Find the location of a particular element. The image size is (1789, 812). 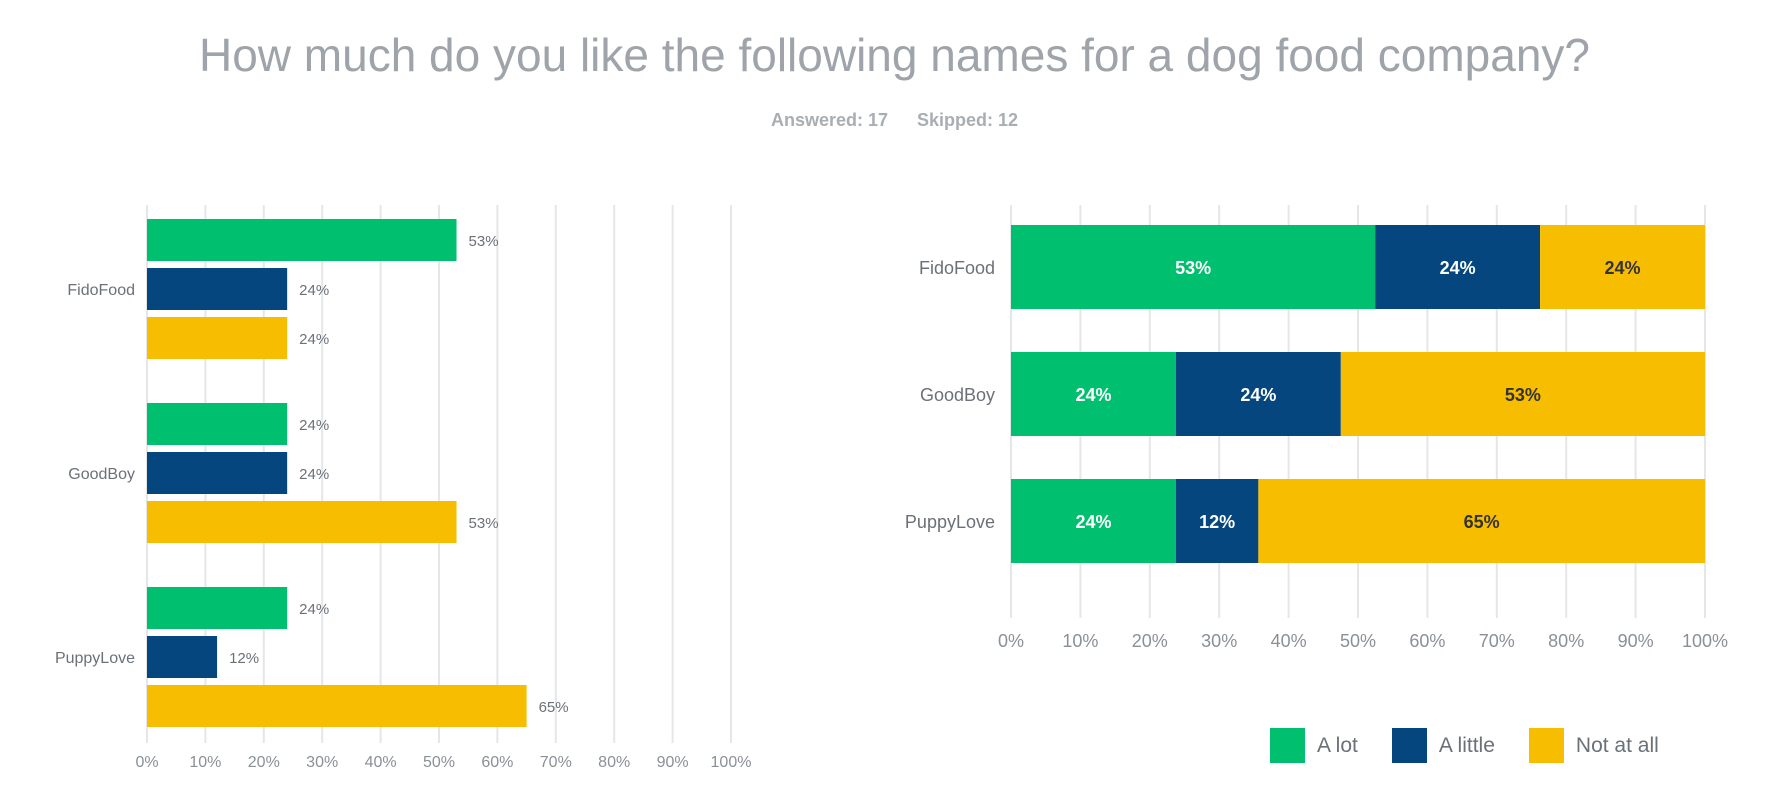

answered-count: Answered: 17 is located at coordinates (829, 120).